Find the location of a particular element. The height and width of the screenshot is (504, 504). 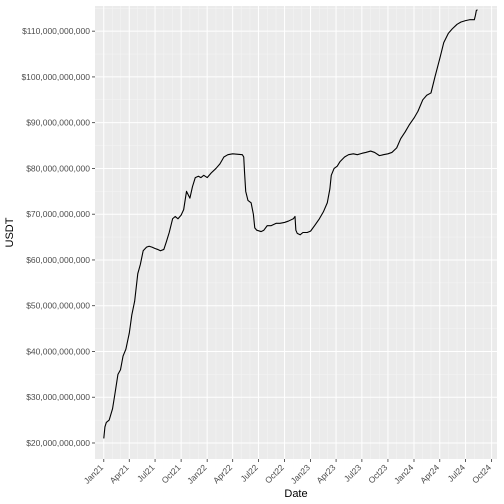

y-tick-label: $20,000,000,000 is located at coordinates (58, 443).